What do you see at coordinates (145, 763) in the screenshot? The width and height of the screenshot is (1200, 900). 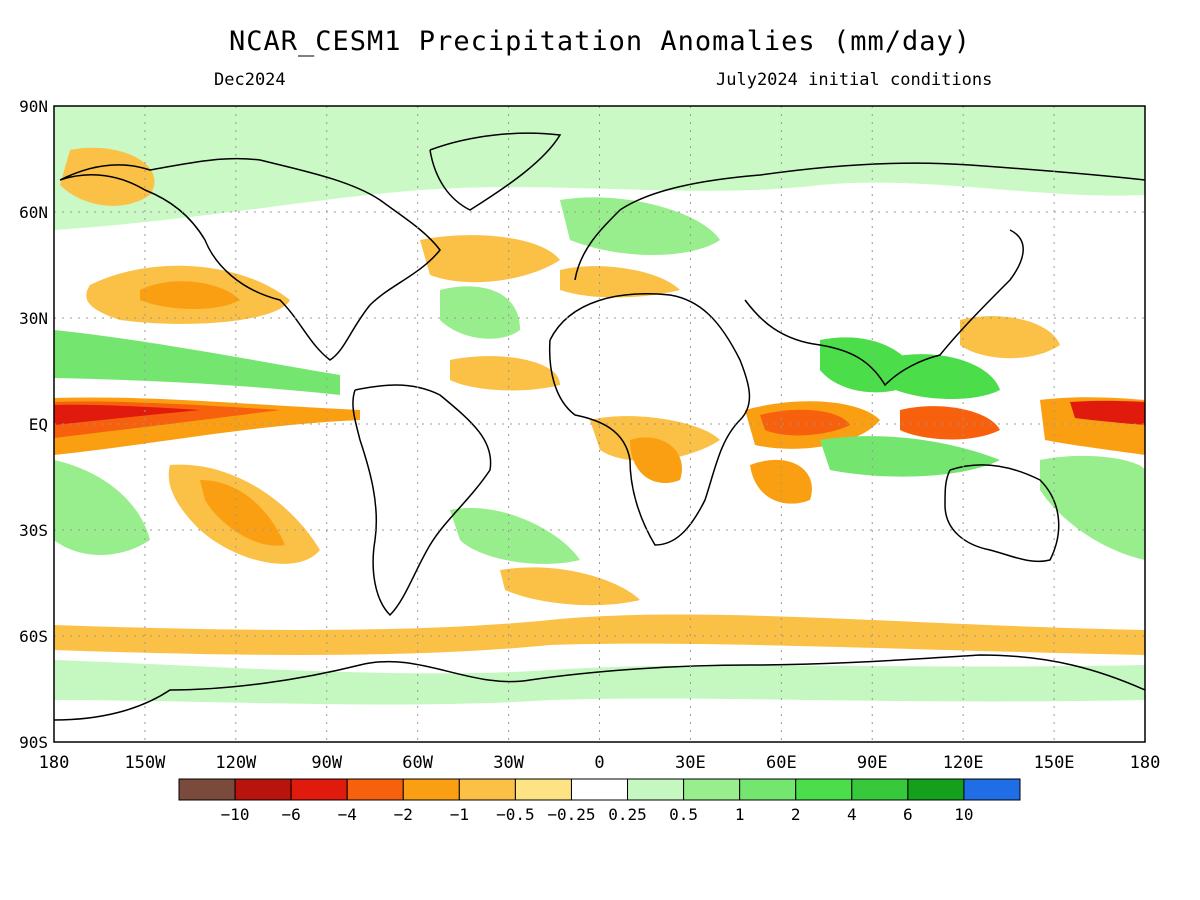 I see `lon-tick-label: 150W` at bounding box center [145, 763].